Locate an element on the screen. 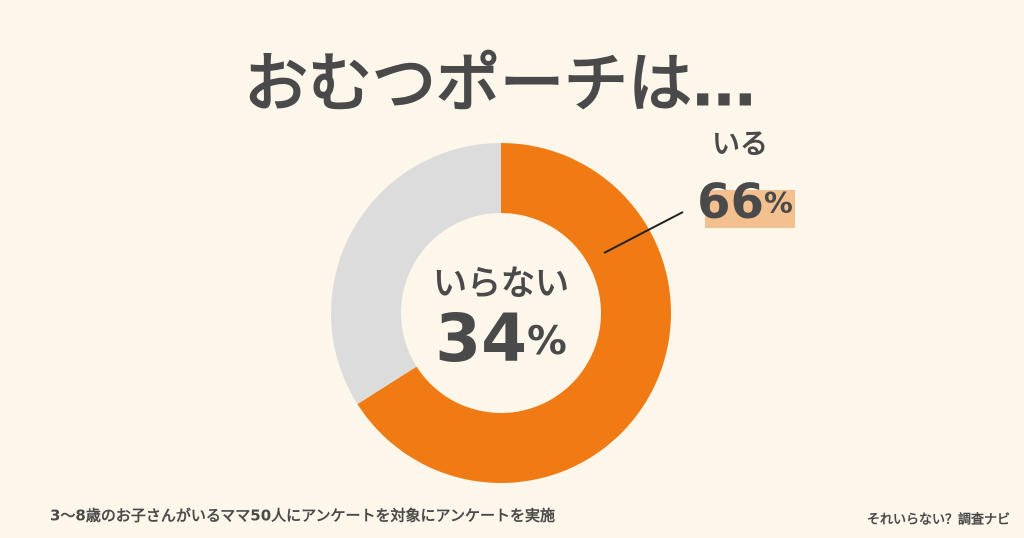 This screenshot has height=538, width=1024. slice is located at coordinates (416, 274).